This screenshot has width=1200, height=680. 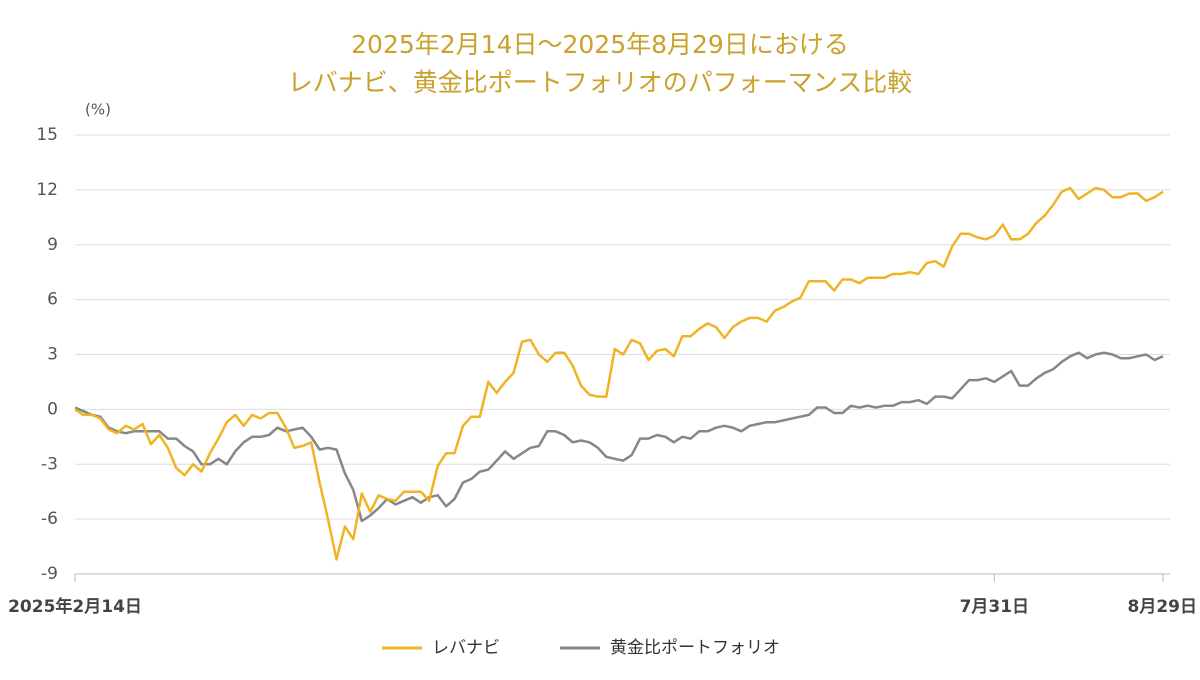 What do you see at coordinates (98, 110) in the screenshot?
I see `y-axis-label: (%)` at bounding box center [98, 110].